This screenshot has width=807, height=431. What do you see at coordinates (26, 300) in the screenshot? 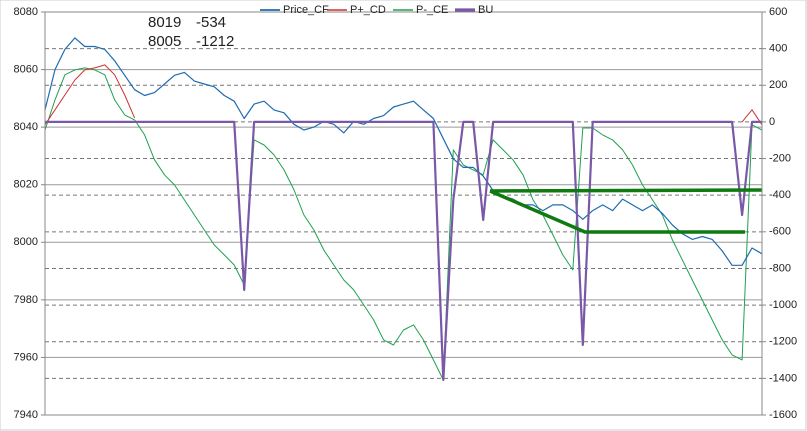
I see `y-tick-label: 7980` at bounding box center [26, 300].